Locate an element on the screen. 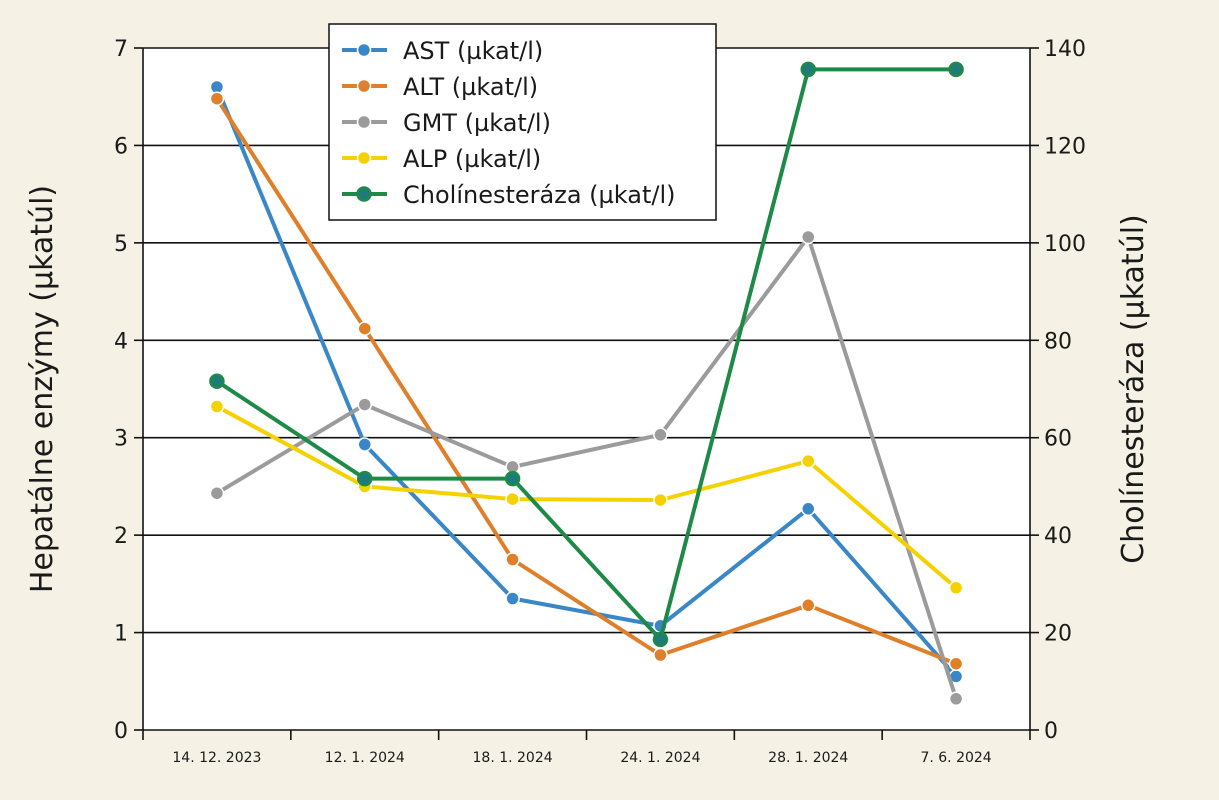 The height and width of the screenshot is (800, 1219). y2-tick-label: 0 is located at coordinates (1051, 731).